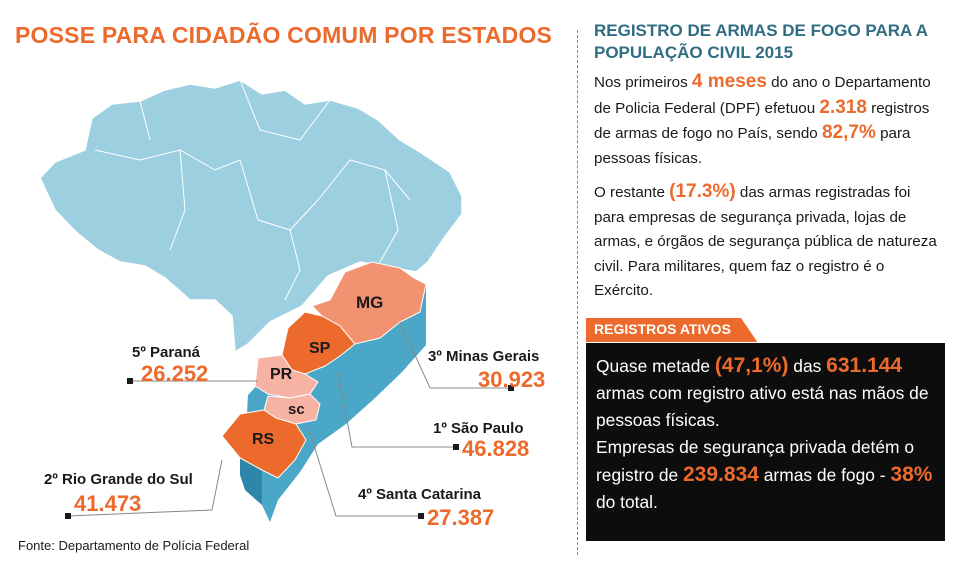  What do you see at coordinates (512, 379) in the screenshot?
I see `value-minas: 30.923` at bounding box center [512, 379].